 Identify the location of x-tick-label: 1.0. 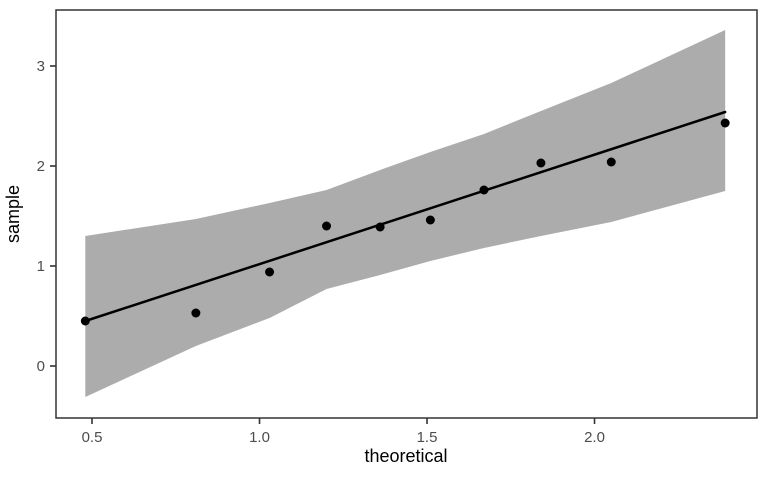
(259, 437).